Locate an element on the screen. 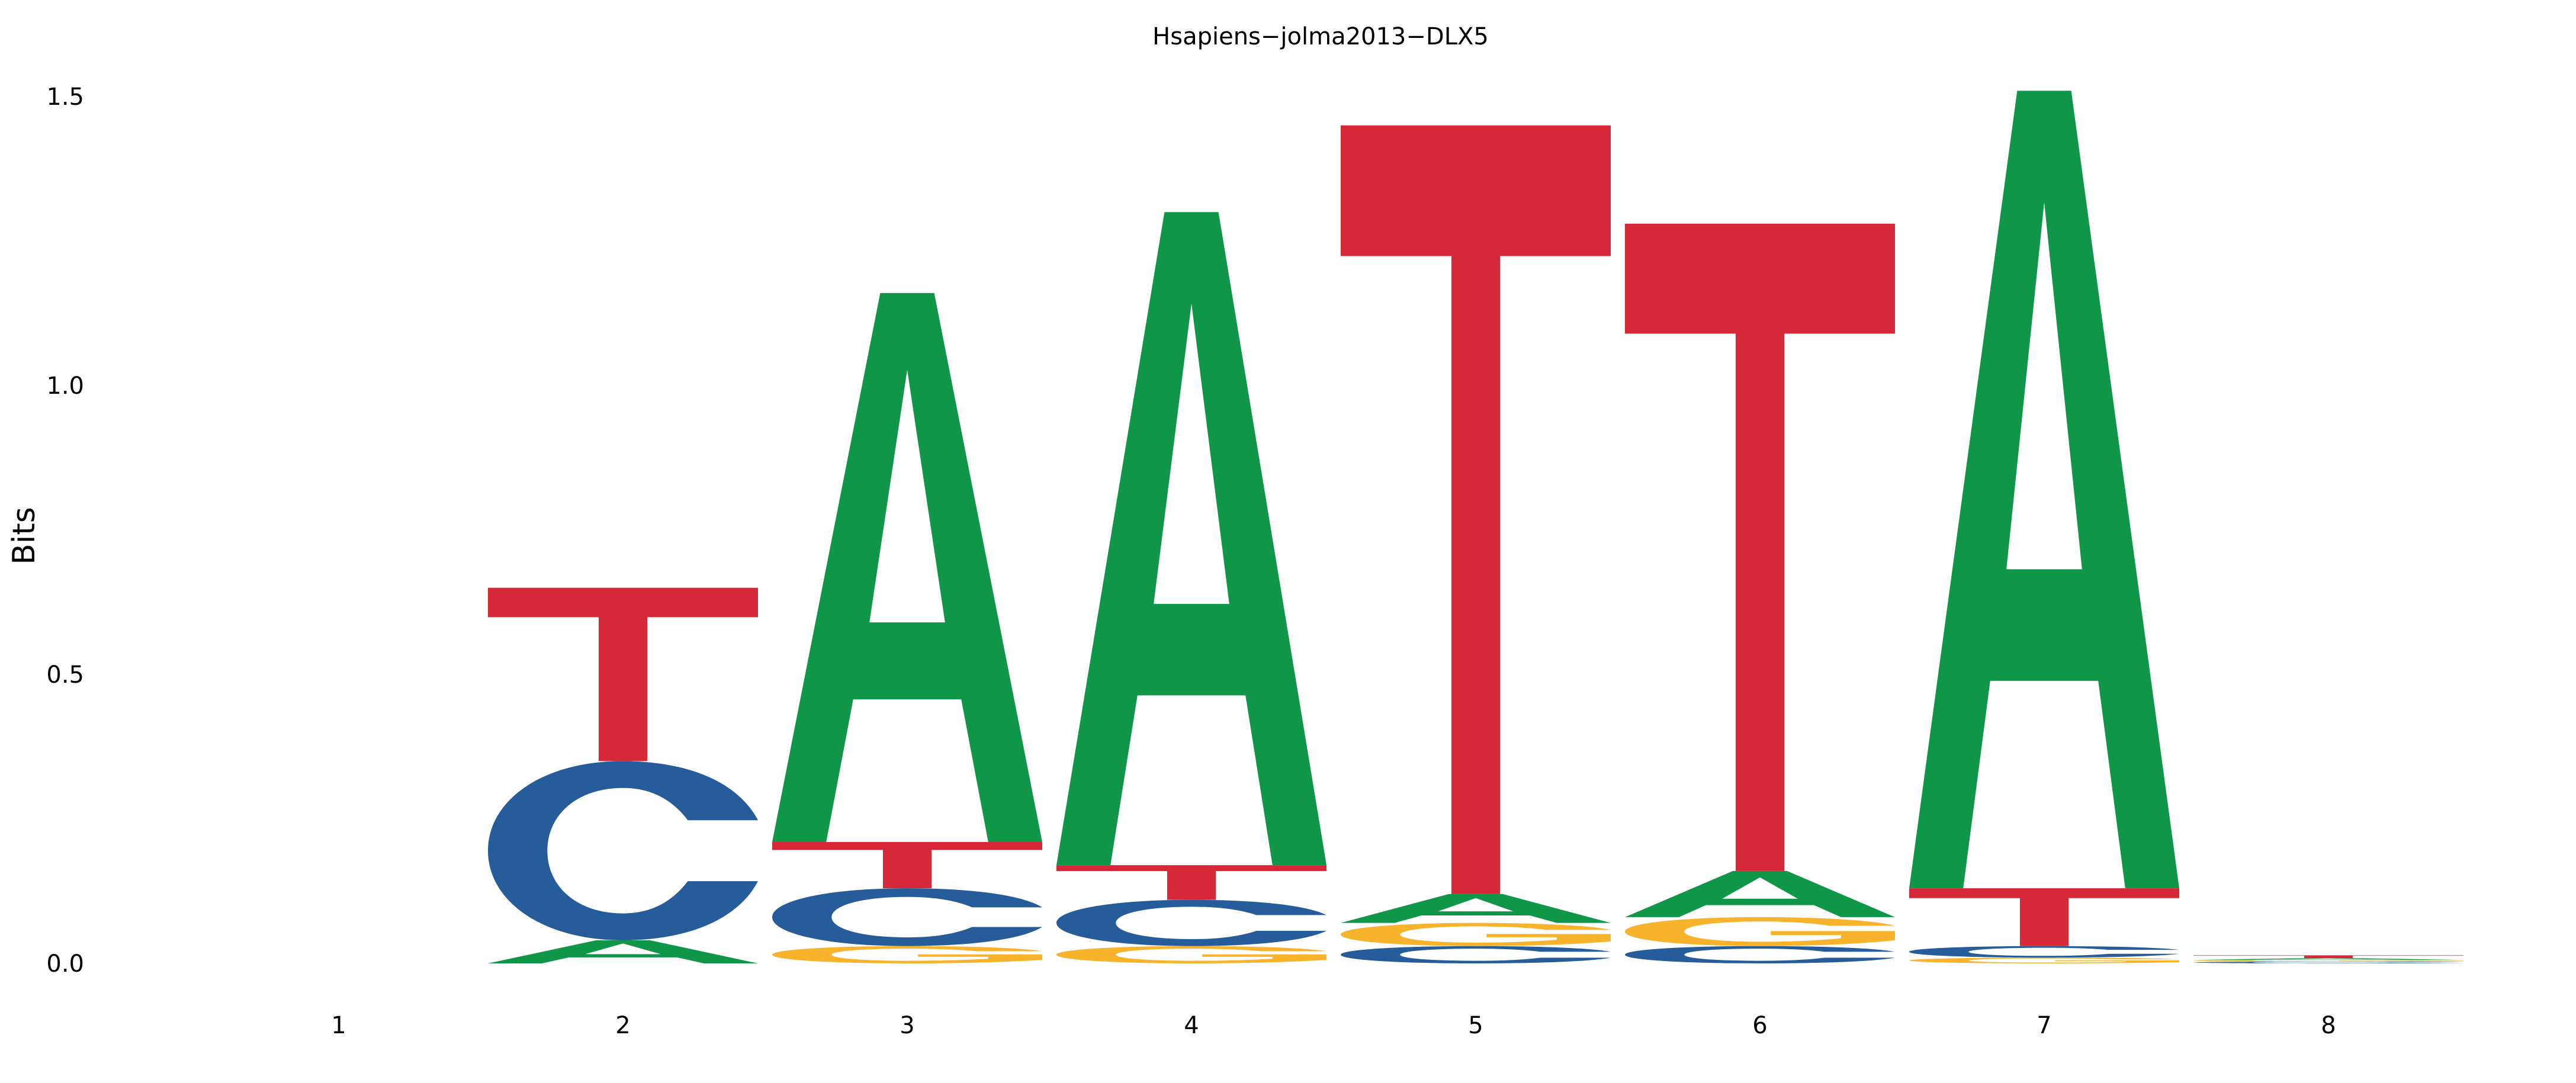 This screenshot has width=2576, height=1083. x-axis-ticks: 1 2 3 4 5 6 7 8 is located at coordinates (1333, 1026).